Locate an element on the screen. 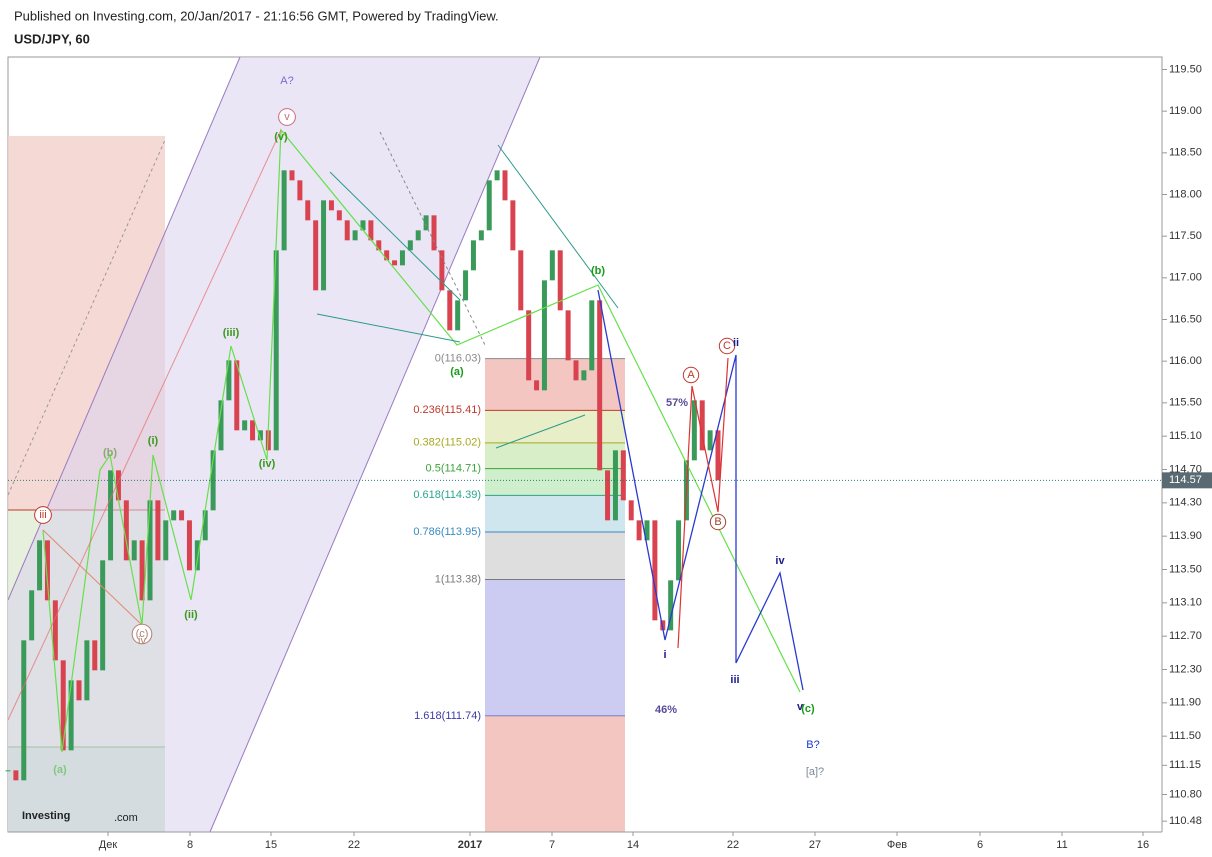 Image resolution: width=1212 pixels, height=857 pixels. y-tick-label: 115.10 is located at coordinates (1185, 436).